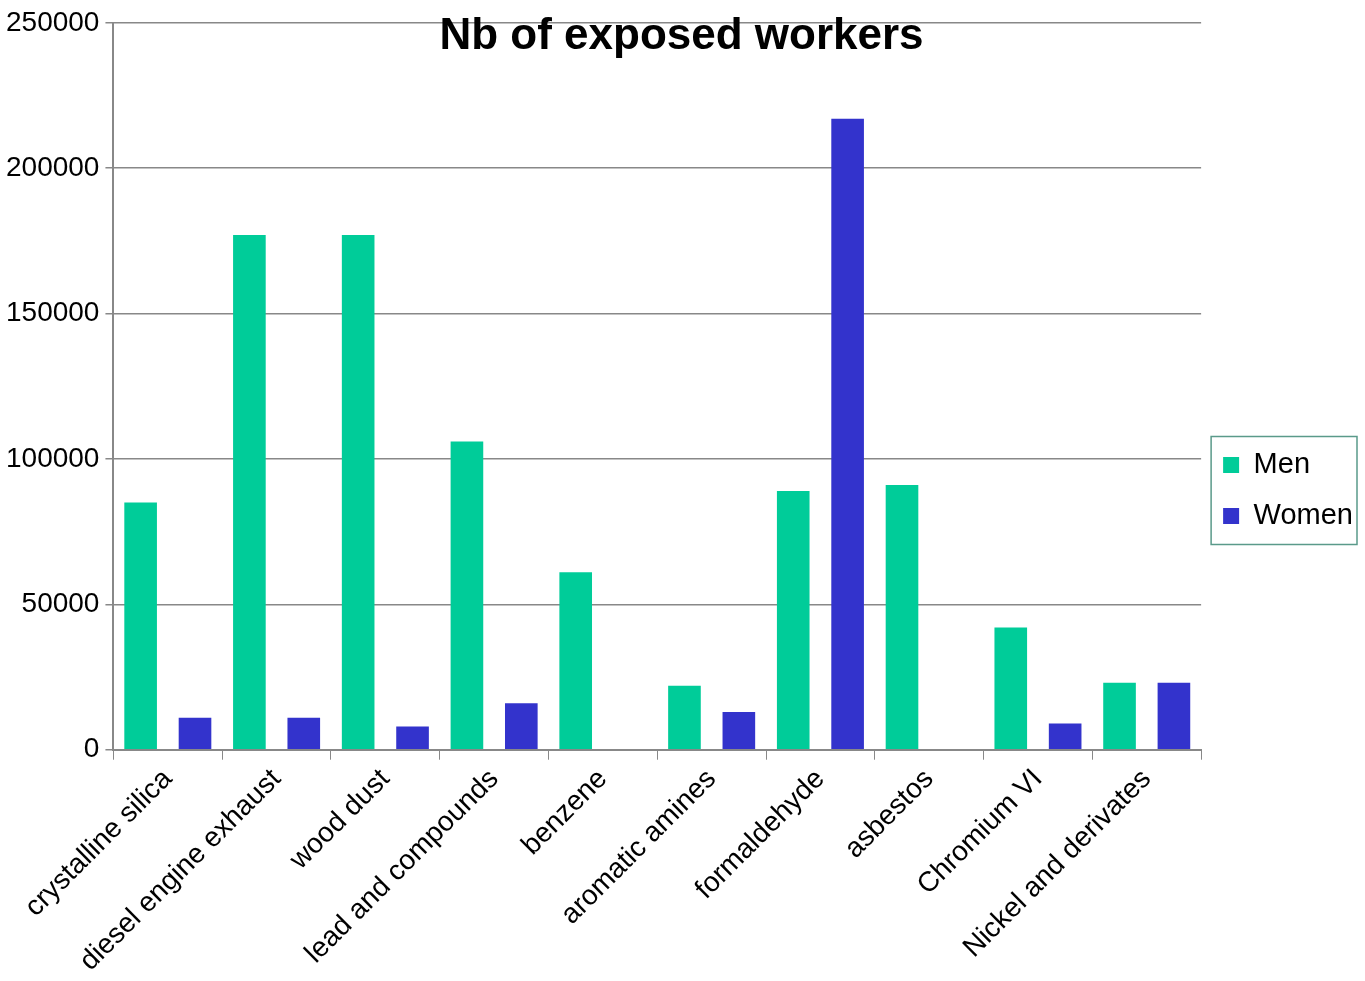 Image resolution: width=1365 pixels, height=981 pixels. Describe the element at coordinates (53, 312) in the screenshot. I see `y-tick-label: 150000` at that location.